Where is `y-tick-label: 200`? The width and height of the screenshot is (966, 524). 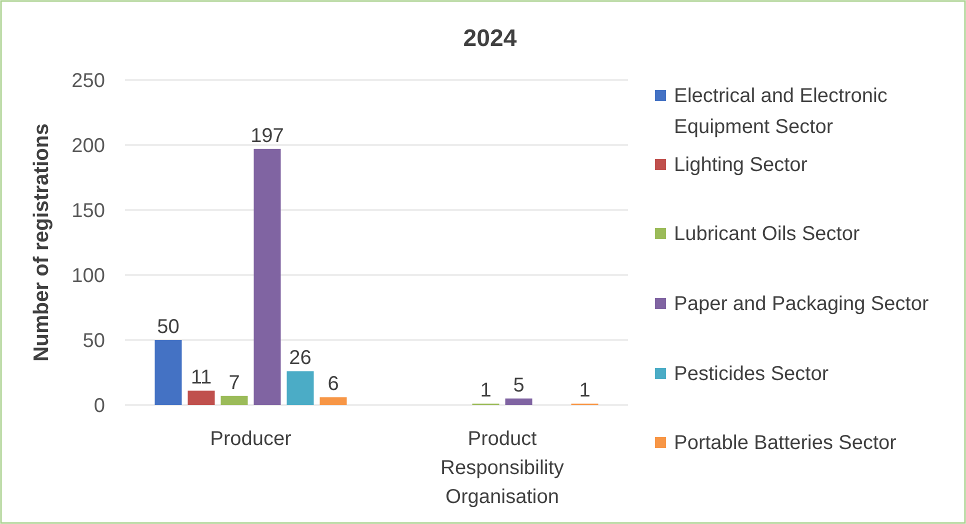
y-tick-label: 200 is located at coordinates (88, 146).